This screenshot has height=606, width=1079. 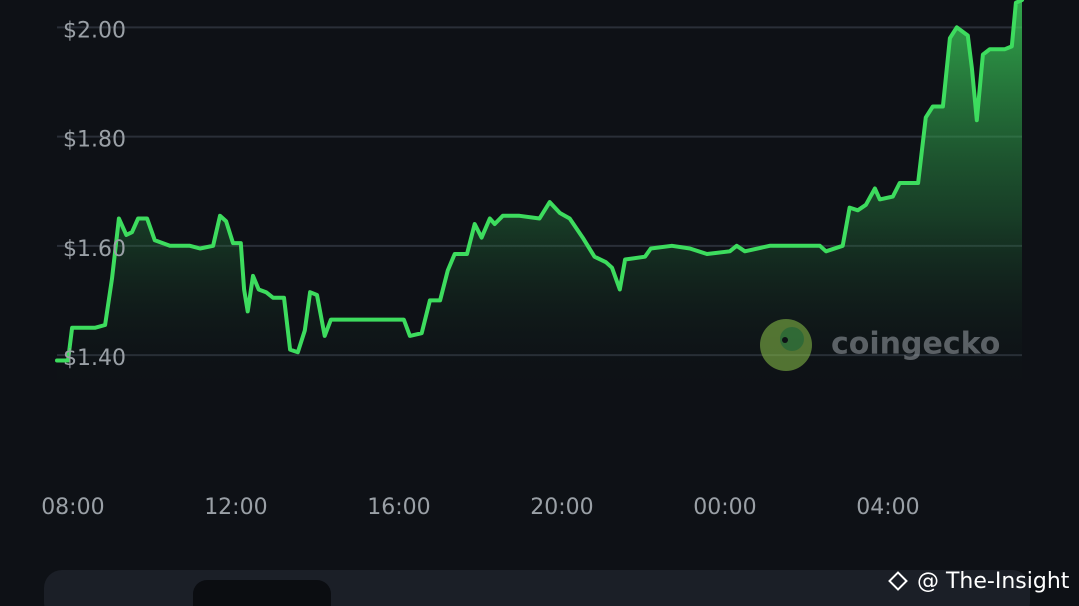 What do you see at coordinates (537, 588) in the screenshot?
I see `range-tab-bar` at bounding box center [537, 588].